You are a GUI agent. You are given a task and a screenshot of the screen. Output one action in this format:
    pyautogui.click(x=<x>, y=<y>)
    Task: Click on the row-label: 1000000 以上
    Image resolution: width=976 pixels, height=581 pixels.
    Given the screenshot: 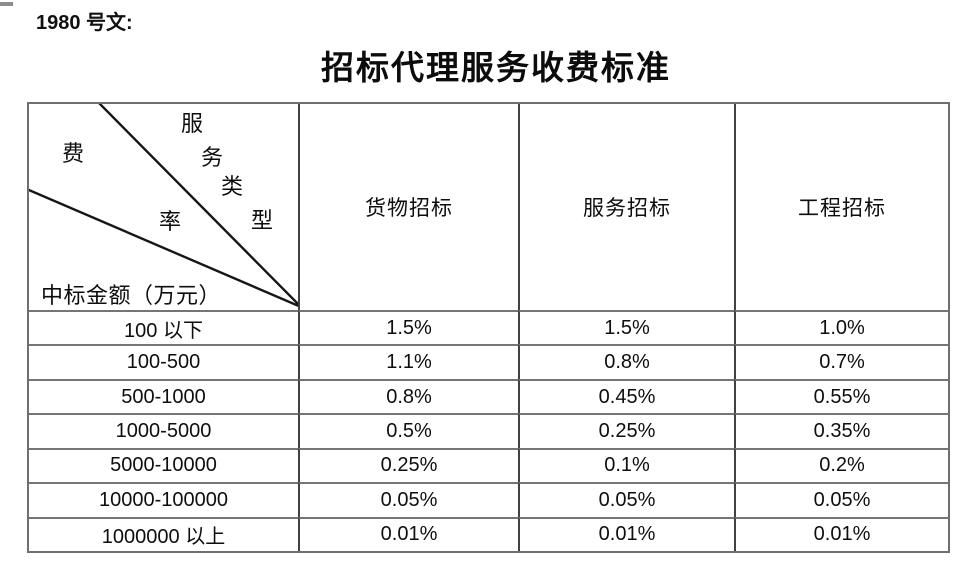 What is the action you would take?
    pyautogui.click(x=163, y=533)
    